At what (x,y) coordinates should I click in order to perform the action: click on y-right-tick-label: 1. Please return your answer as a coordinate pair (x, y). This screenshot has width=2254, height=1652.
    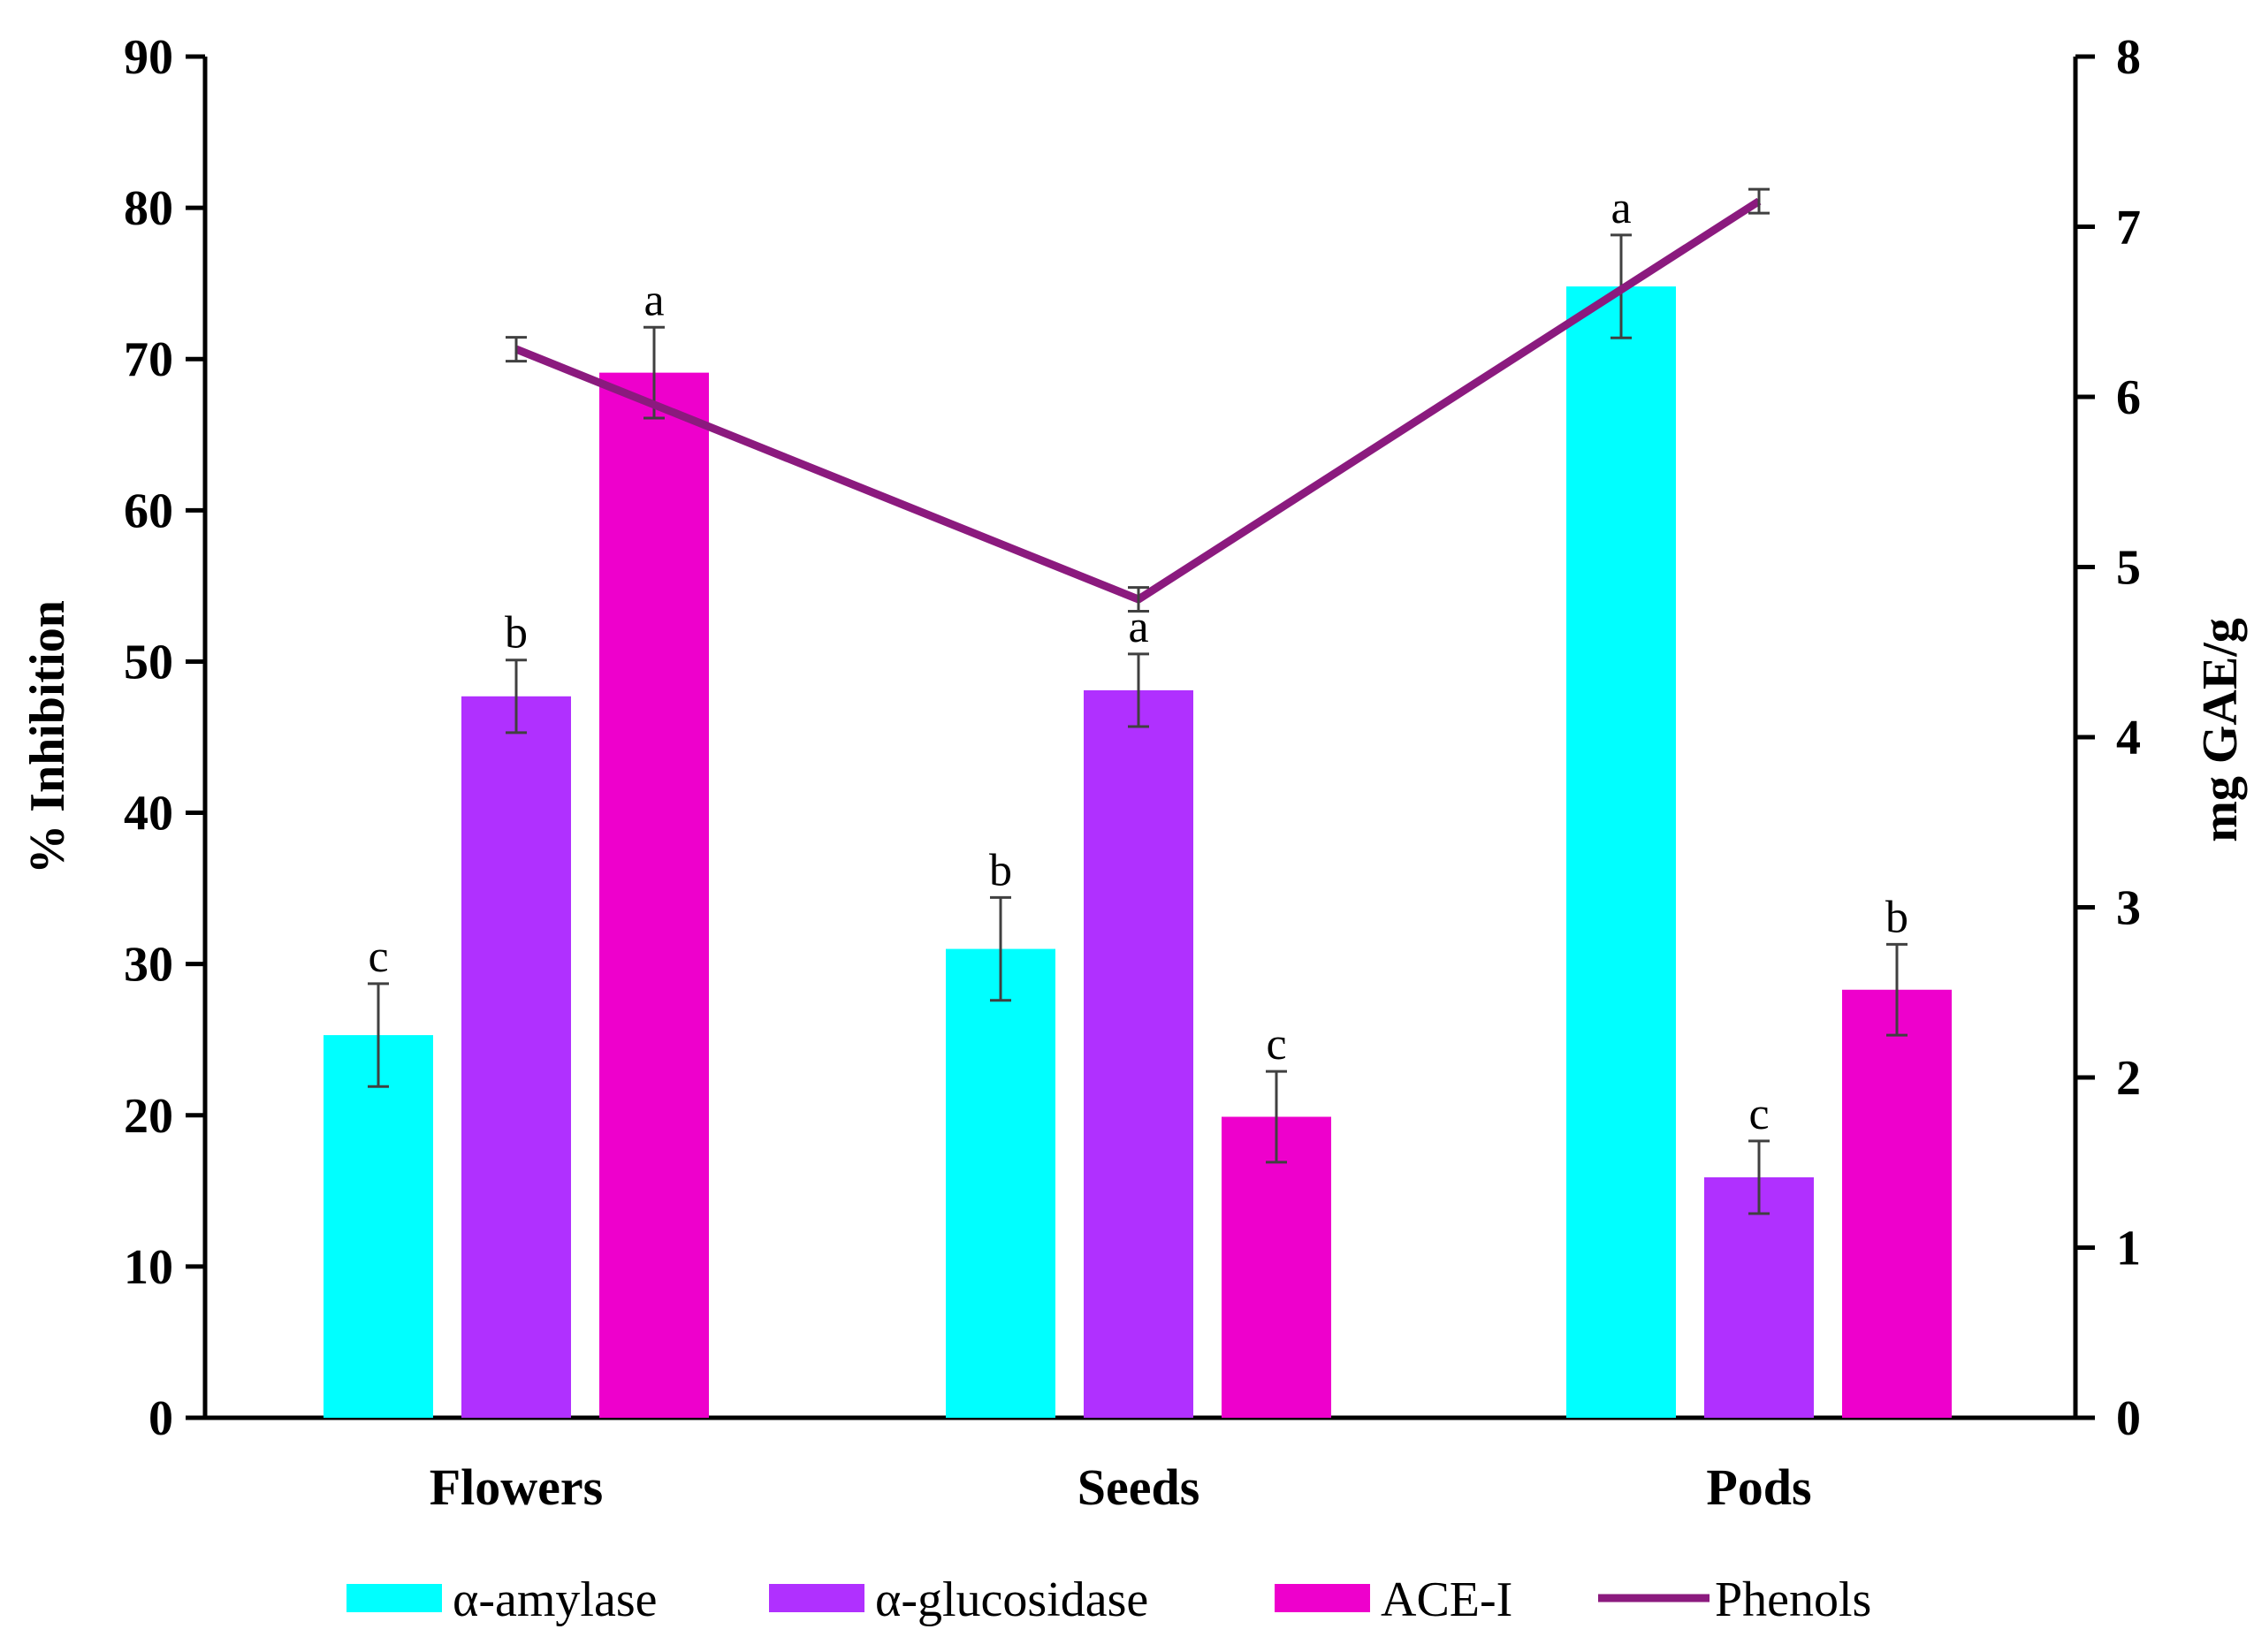
    Looking at the image, I should click on (2128, 1249).